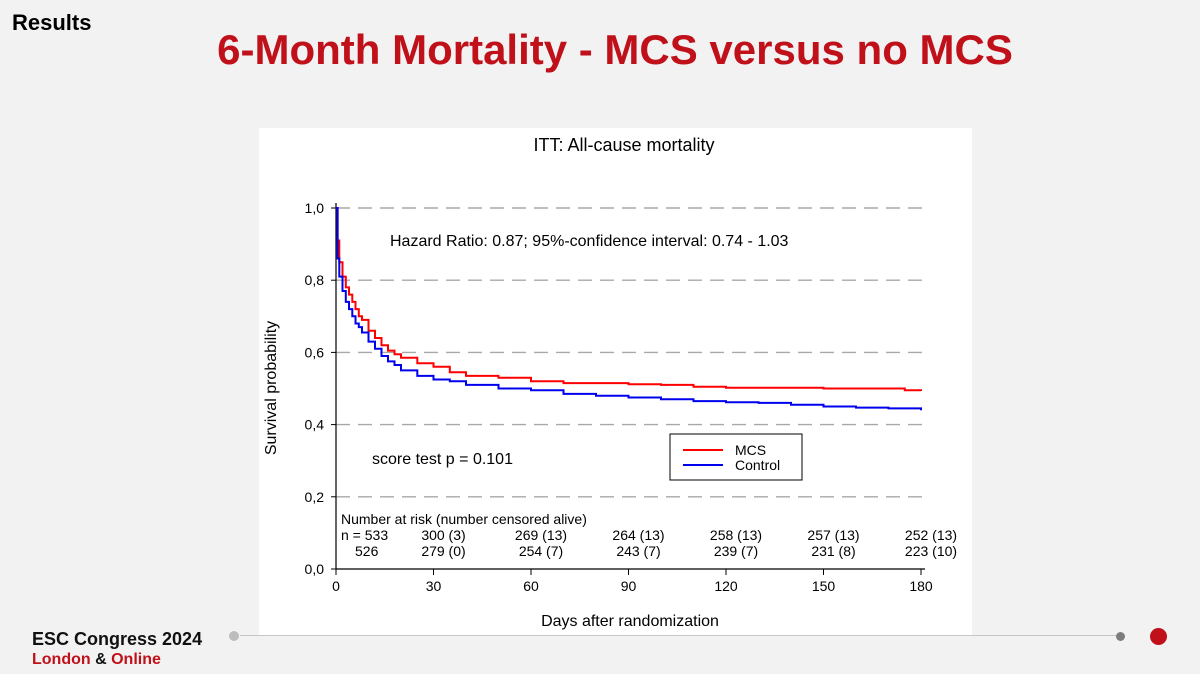 Image resolution: width=1200 pixels, height=674 pixels. Describe the element at coordinates (320, 388) in the screenshot. I see `y-ticks: 0,0 0,2 0,4 0,6 0,8 1,0` at that location.